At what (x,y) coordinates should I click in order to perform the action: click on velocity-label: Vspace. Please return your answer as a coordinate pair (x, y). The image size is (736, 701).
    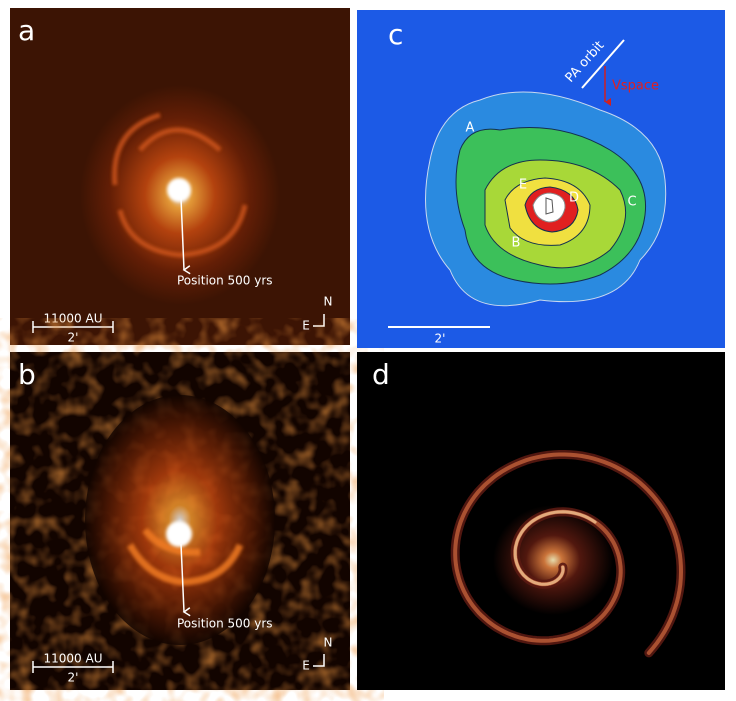
    Looking at the image, I should click on (635, 86).